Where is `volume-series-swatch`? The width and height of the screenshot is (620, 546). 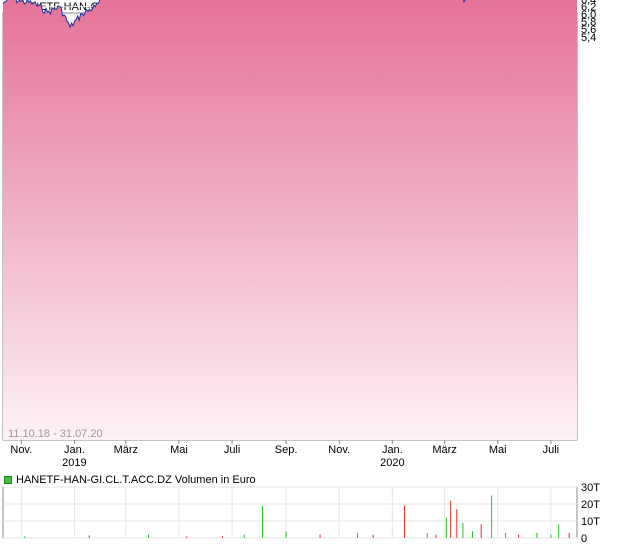
volume-series-swatch is located at coordinates (8, 480).